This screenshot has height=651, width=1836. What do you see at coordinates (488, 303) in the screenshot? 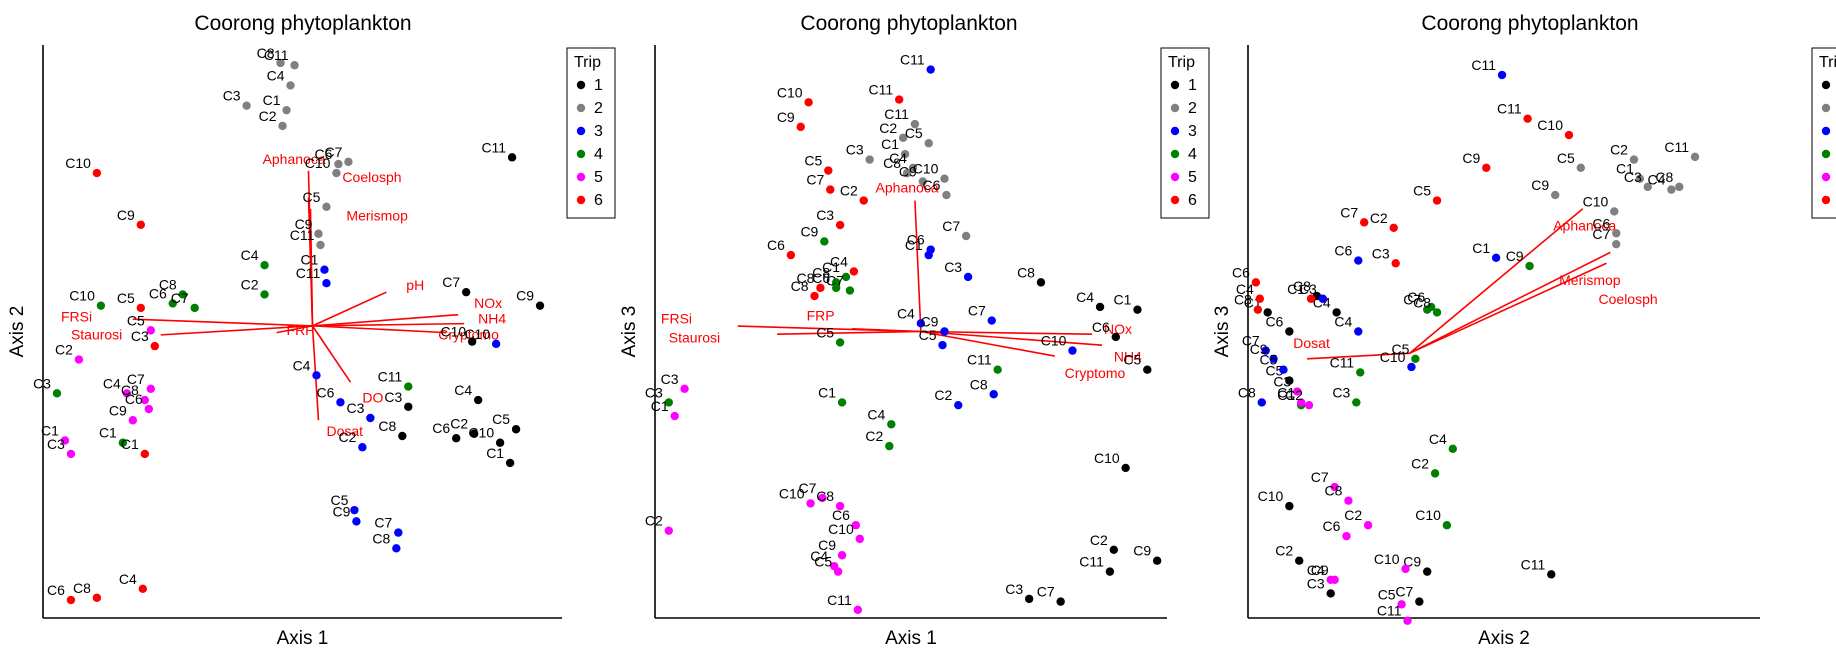
I see `env-vector-label: NOx` at bounding box center [488, 303].